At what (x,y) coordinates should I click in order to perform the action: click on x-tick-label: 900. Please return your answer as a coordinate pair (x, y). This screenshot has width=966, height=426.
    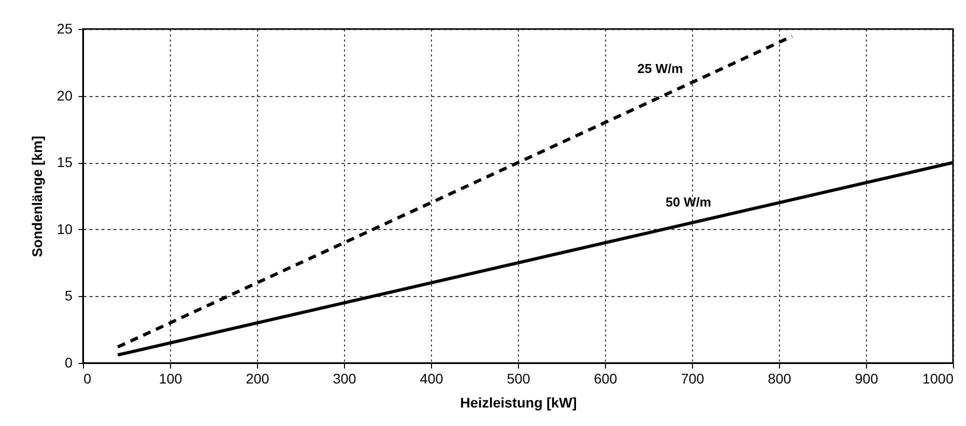
    Looking at the image, I should click on (866, 378).